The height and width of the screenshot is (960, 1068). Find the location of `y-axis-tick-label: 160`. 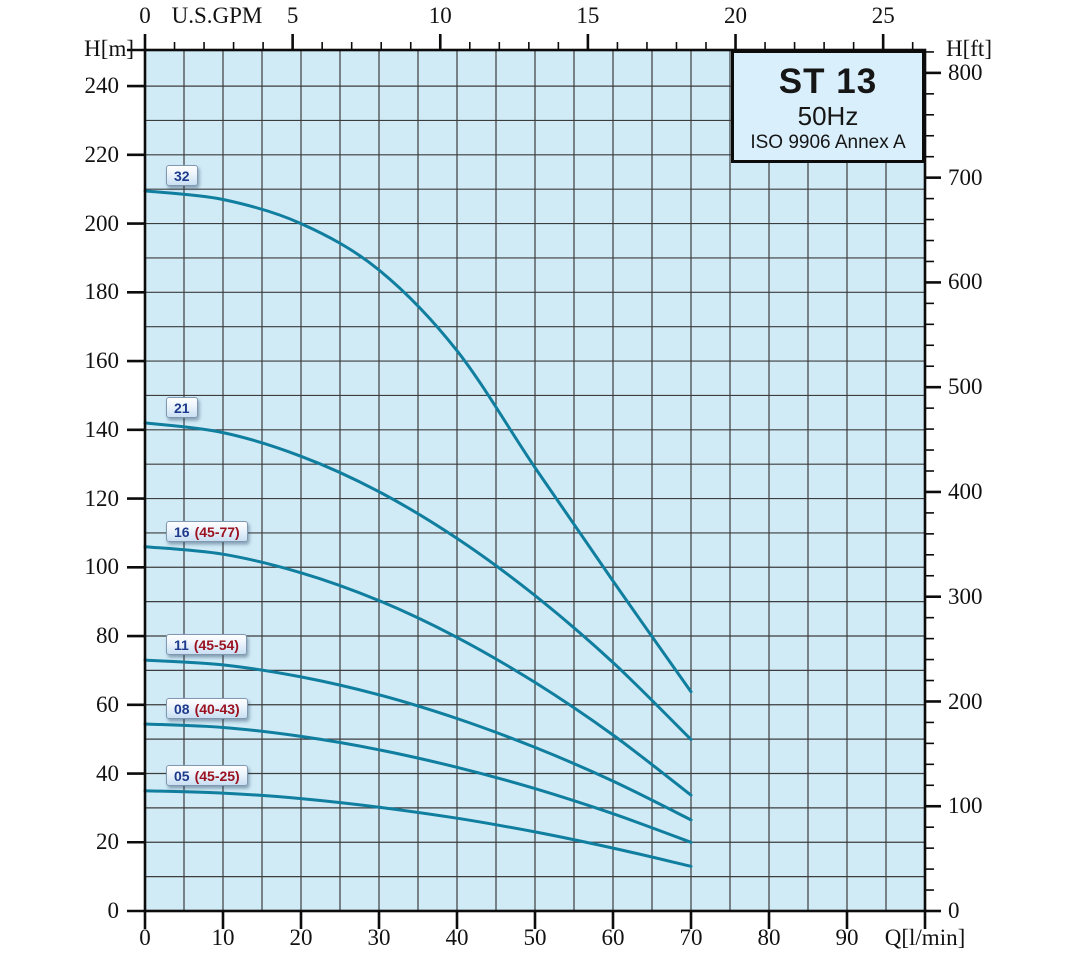

y-axis-tick-label: 160 is located at coordinates (102, 361).